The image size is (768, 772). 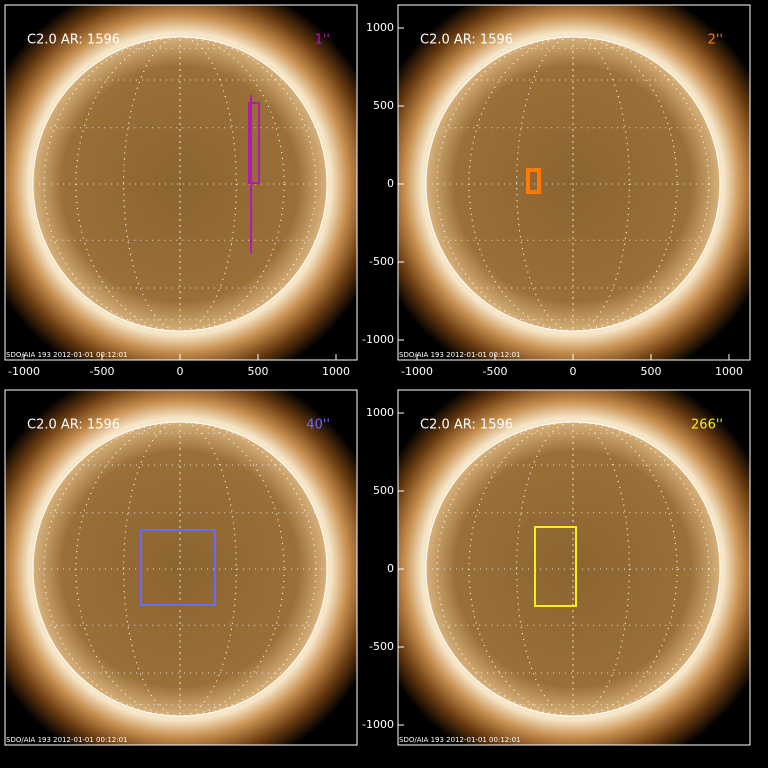 What do you see at coordinates (715, 40) in the screenshot?
I see `scale-label: 2''` at bounding box center [715, 40].